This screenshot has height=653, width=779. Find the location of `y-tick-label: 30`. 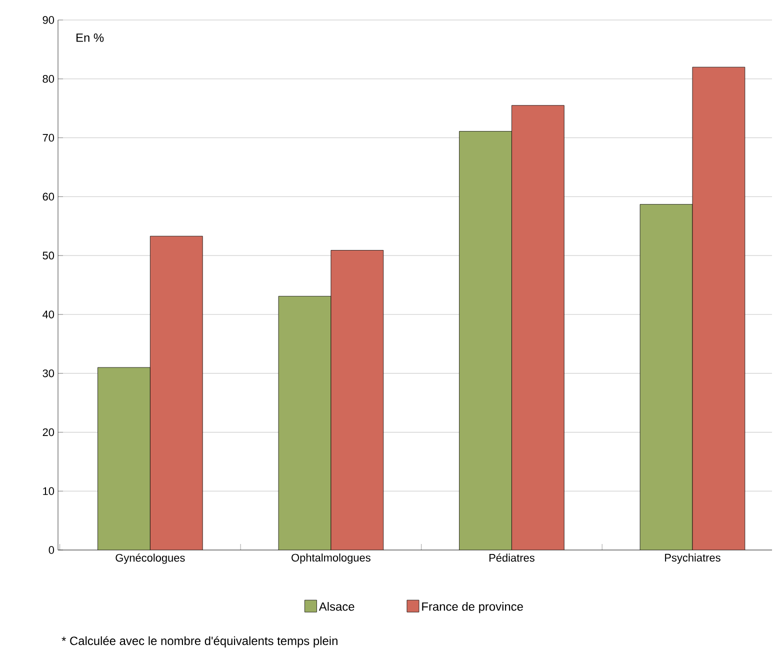

y-tick-label: 30 is located at coordinates (48, 373).